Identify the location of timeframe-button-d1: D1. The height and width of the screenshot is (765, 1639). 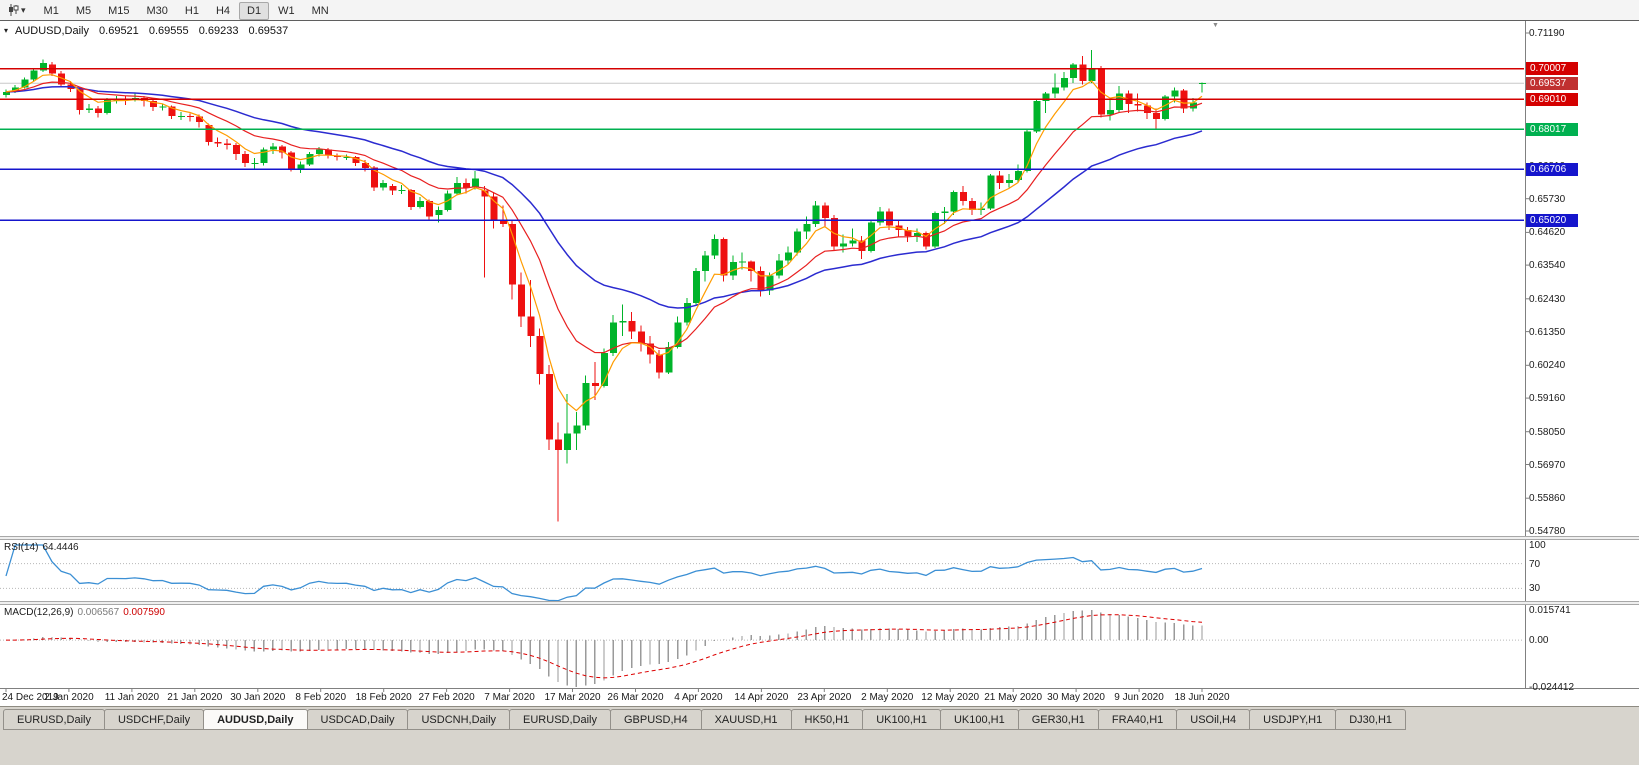
(254, 10).